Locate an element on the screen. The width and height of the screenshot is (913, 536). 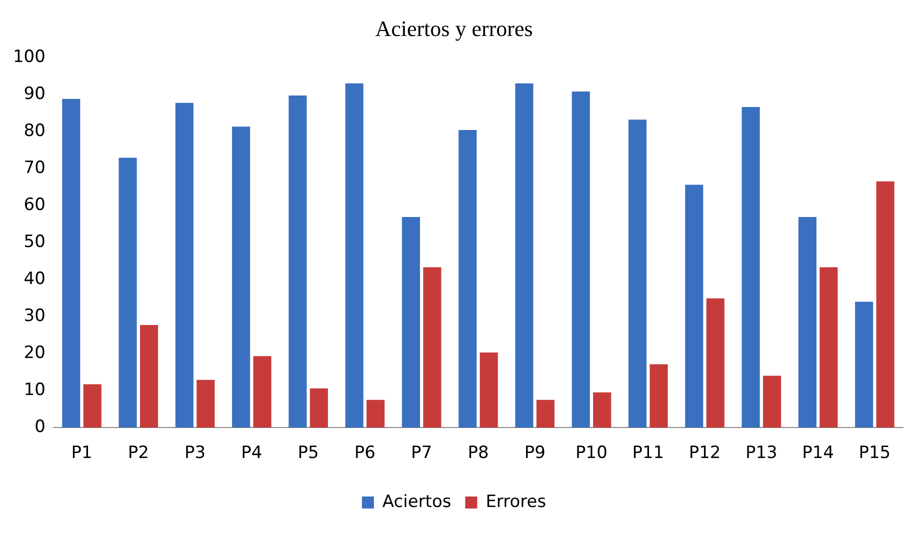
legend-label: Aciertos is located at coordinates (417, 502).